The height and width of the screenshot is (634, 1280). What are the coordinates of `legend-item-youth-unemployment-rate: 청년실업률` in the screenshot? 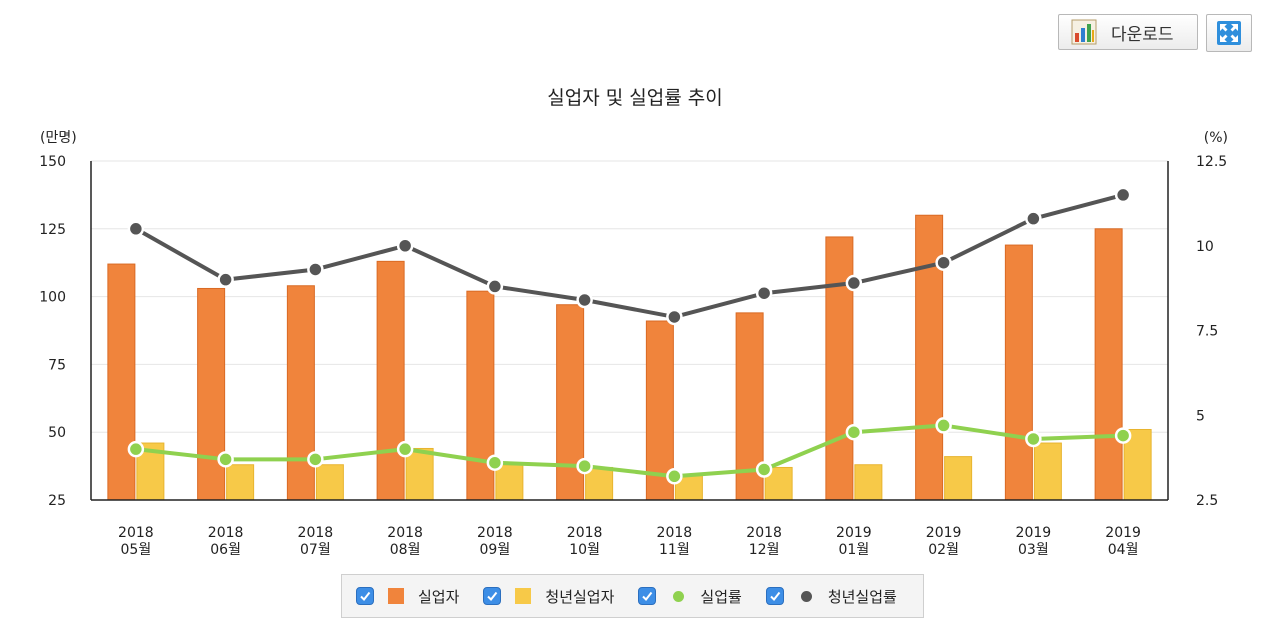 It's located at (835, 596).